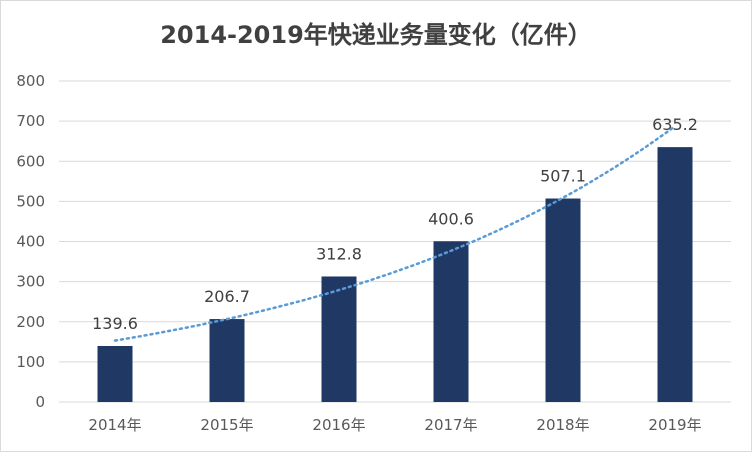 Image resolution: width=752 pixels, height=452 pixels. What do you see at coordinates (376, 35) in the screenshot?
I see `chart-title: 2014-2019年快递业务量变化（亿件）` at bounding box center [376, 35].